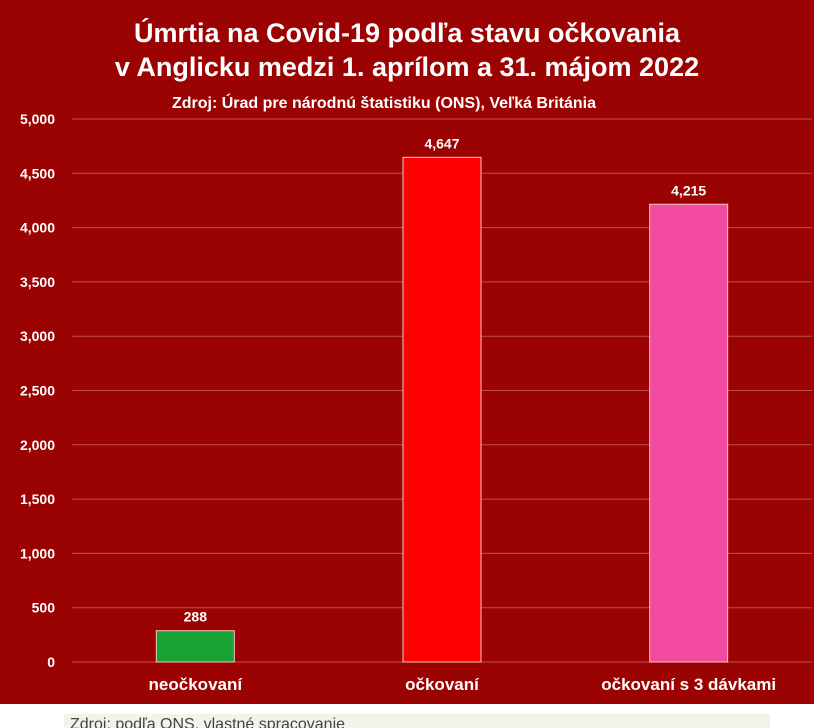  Describe the element at coordinates (196, 617) in the screenshot. I see `data-label: 288` at that location.